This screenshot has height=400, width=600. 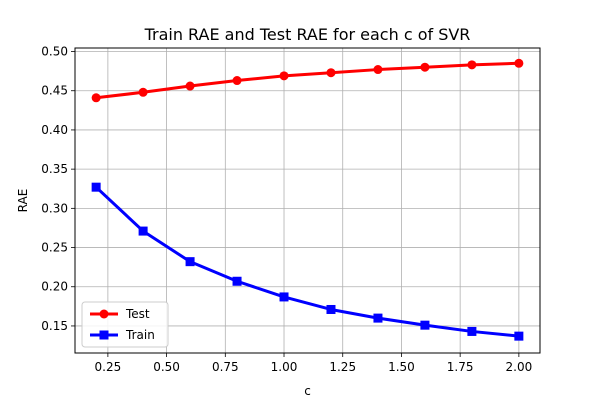 I want to click on y-tick-label: 0.20, so click(x=54, y=287).